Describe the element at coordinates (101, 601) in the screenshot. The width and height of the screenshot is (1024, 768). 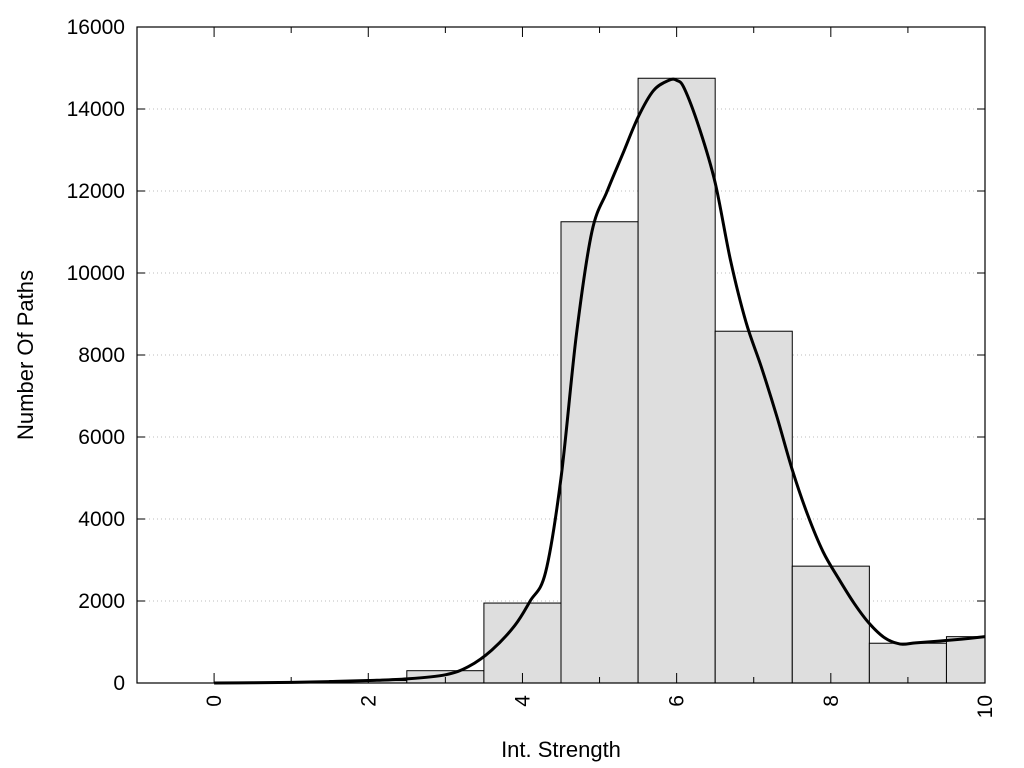
I see `y-tick-label: 2000` at that location.